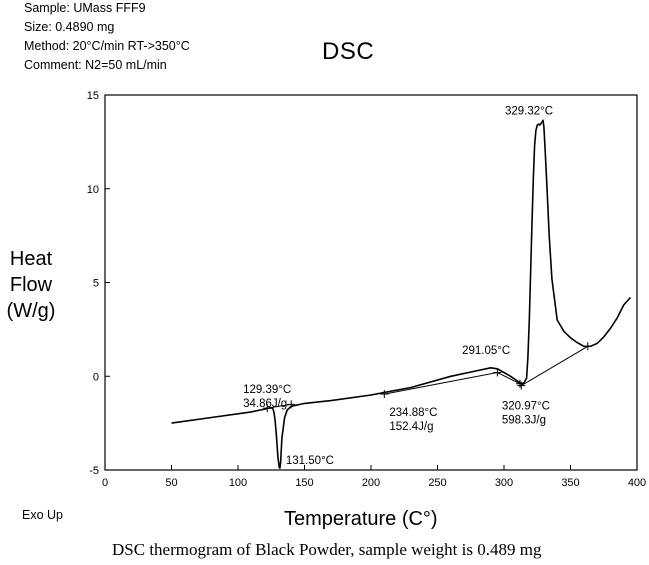 The width and height of the screenshot is (649, 565). Describe the element at coordinates (371, 483) in the screenshot. I see `x-tick-label: 200` at that location.